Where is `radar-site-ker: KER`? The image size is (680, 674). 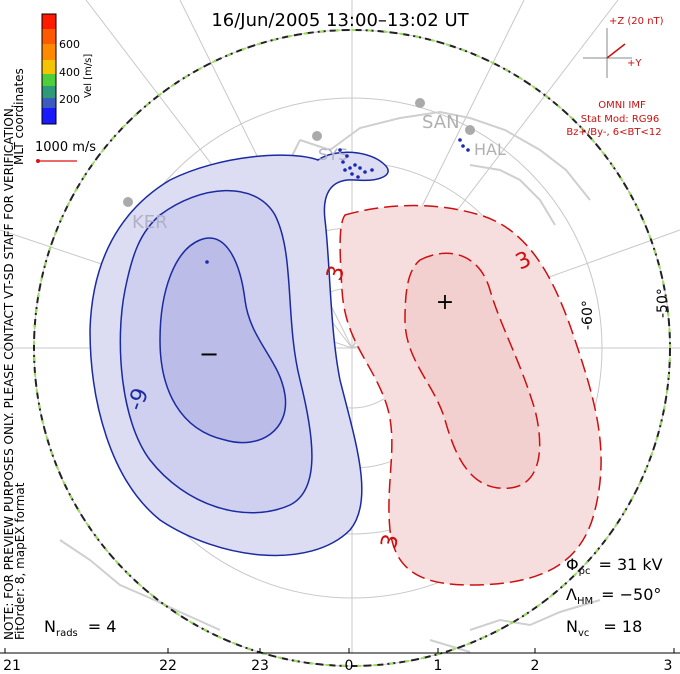
radar-site-ker: KER is located at coordinates (150, 222).